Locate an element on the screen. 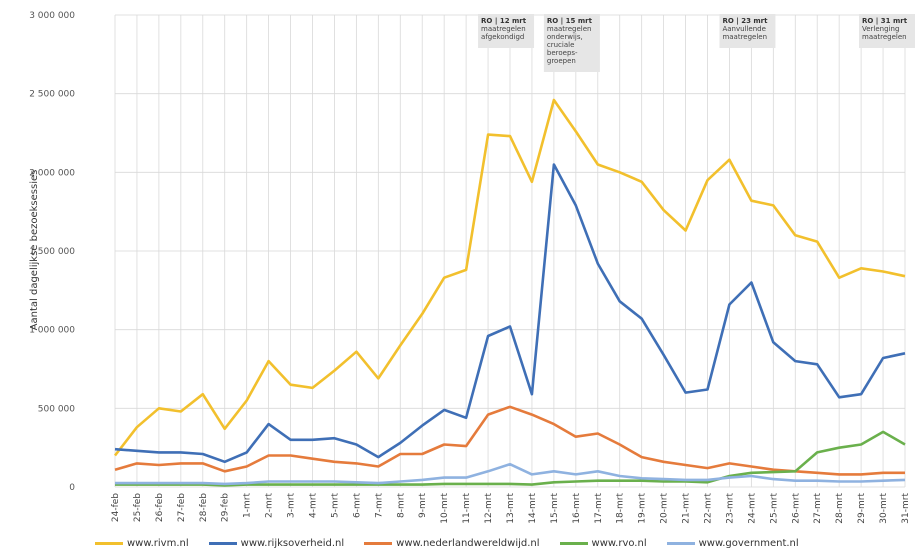 The image size is (915, 558). x-tick-label: 10-mrt is located at coordinates (445, 508).